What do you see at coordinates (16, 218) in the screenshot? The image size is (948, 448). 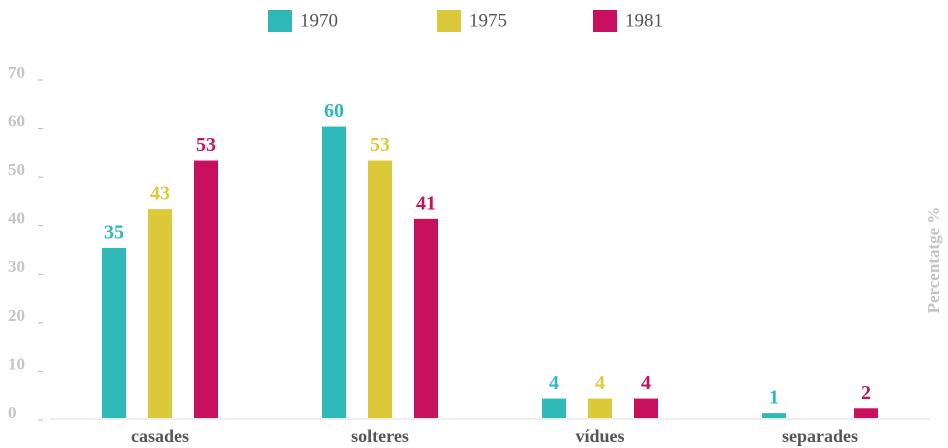 I see `y-tick-label: 40` at bounding box center [16, 218].